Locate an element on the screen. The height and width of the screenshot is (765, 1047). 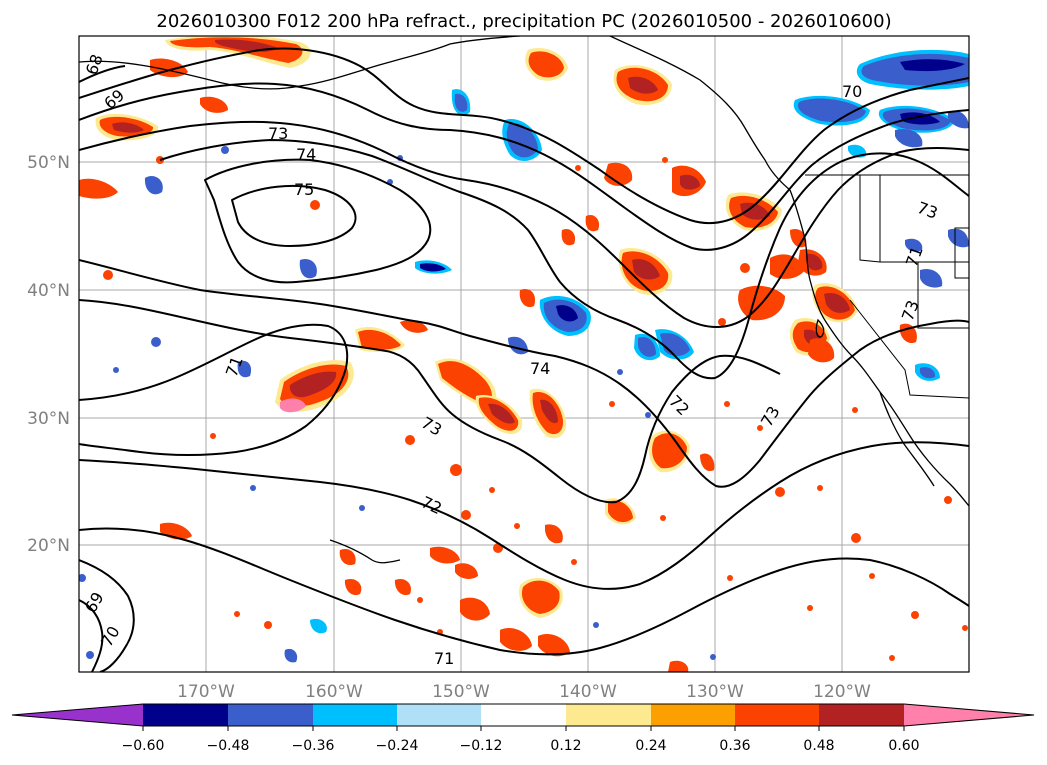
lon-tick-label: 140°W is located at coordinates (588, 692).